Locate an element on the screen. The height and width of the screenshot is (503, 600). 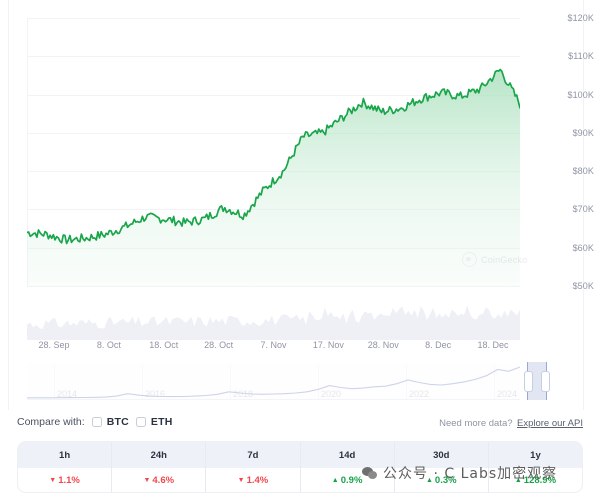
coingecko-watermark: CoinGecko is located at coordinates (494, 259).